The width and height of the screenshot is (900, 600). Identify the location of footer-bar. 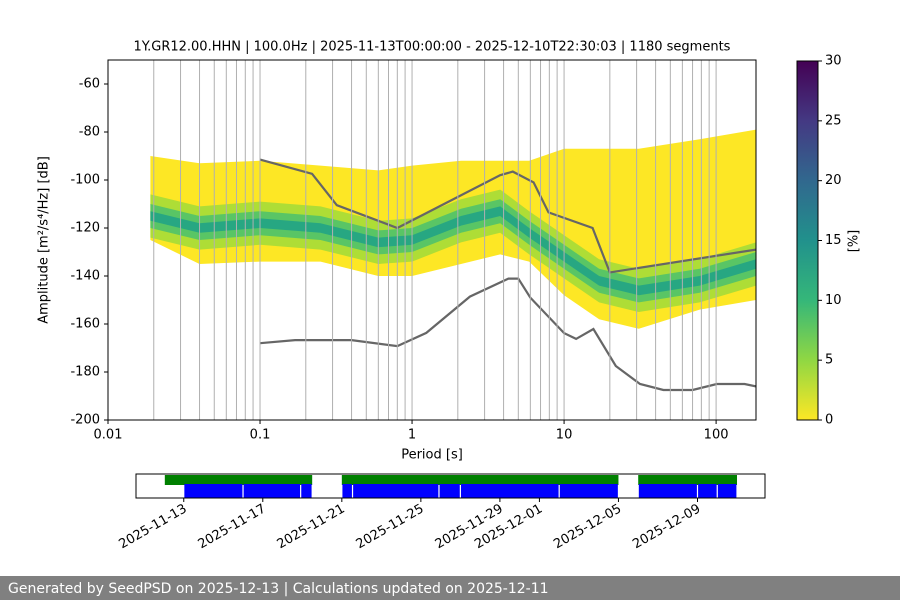
(450, 588).